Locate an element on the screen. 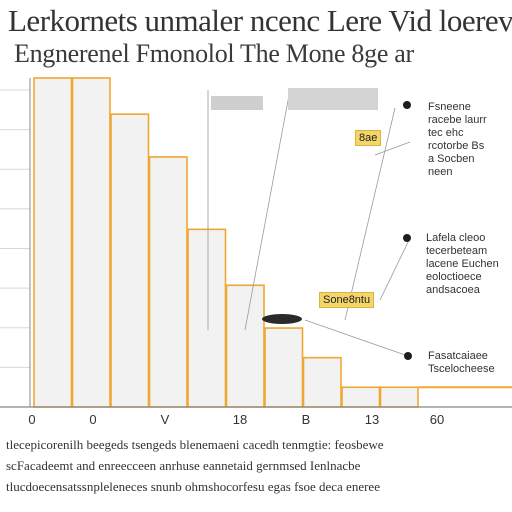  x-tick-label: V is located at coordinates (165, 419).